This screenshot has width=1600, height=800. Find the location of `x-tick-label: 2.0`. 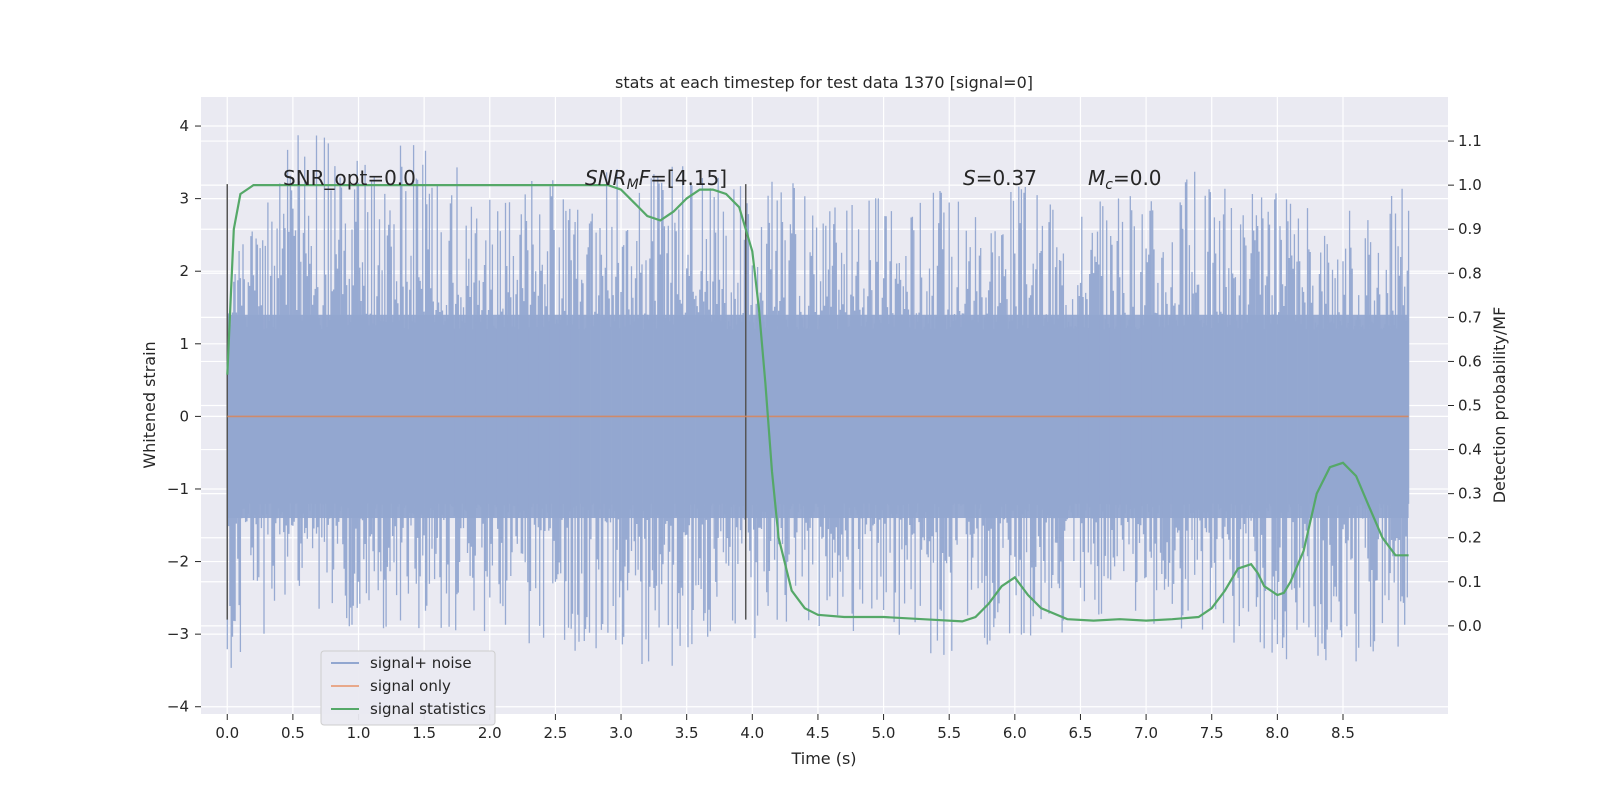

x-tick-label: 2.0 is located at coordinates (490, 733).